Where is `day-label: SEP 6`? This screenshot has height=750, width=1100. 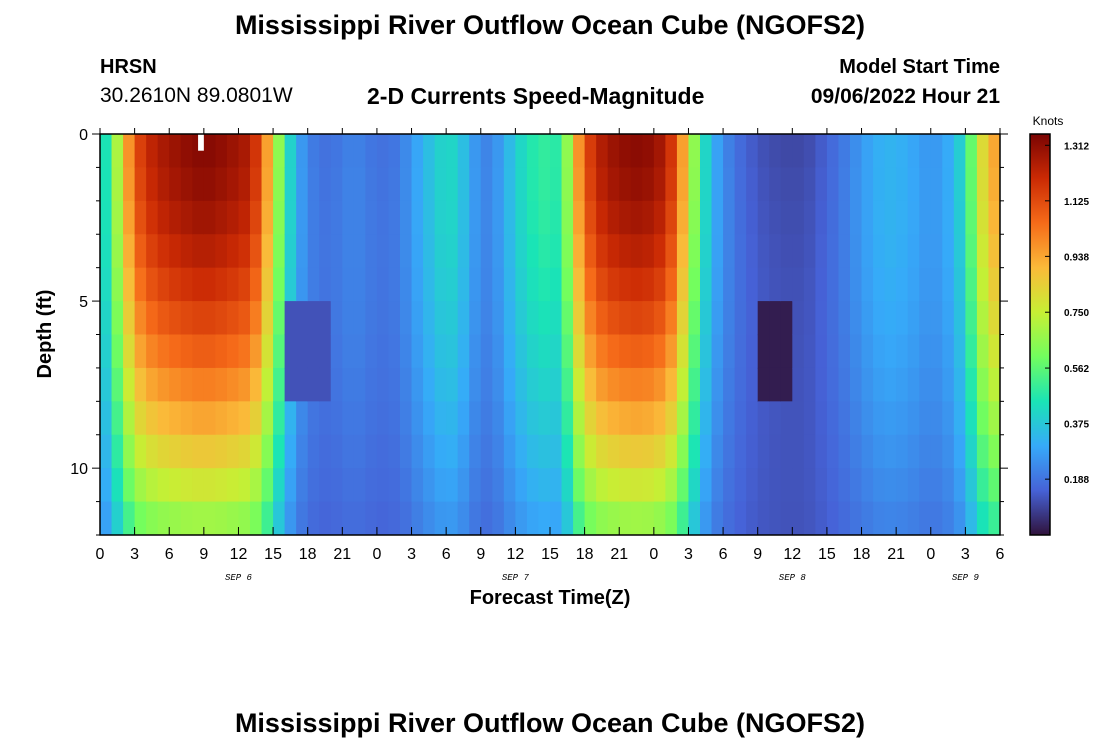 day-label: SEP 6 is located at coordinates (239, 578).